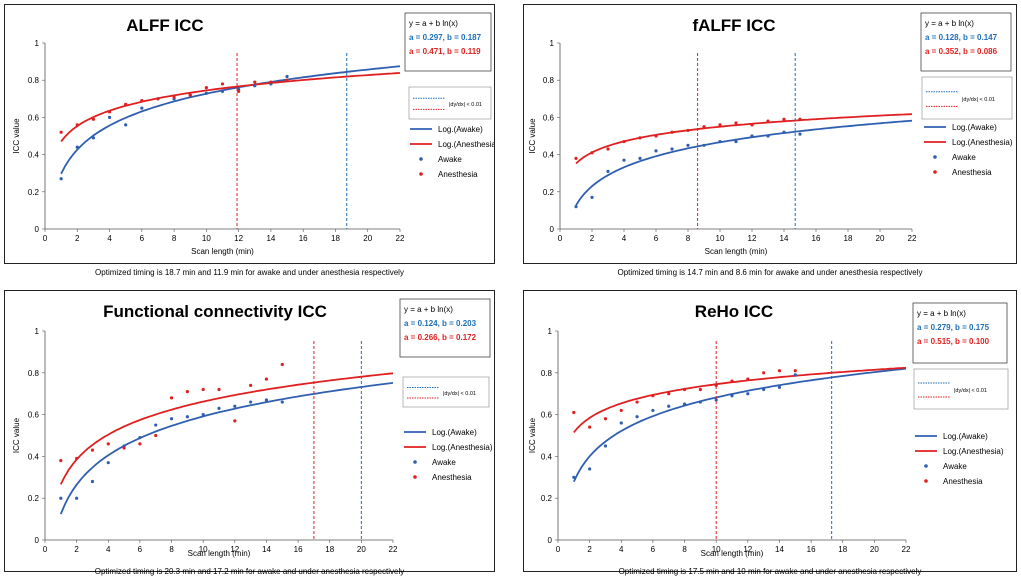 The height and width of the screenshot is (578, 1021). Describe the element at coordinates (961, 37) in the screenshot. I see `awake-params: a = 0.128, b = 0.147` at that location.